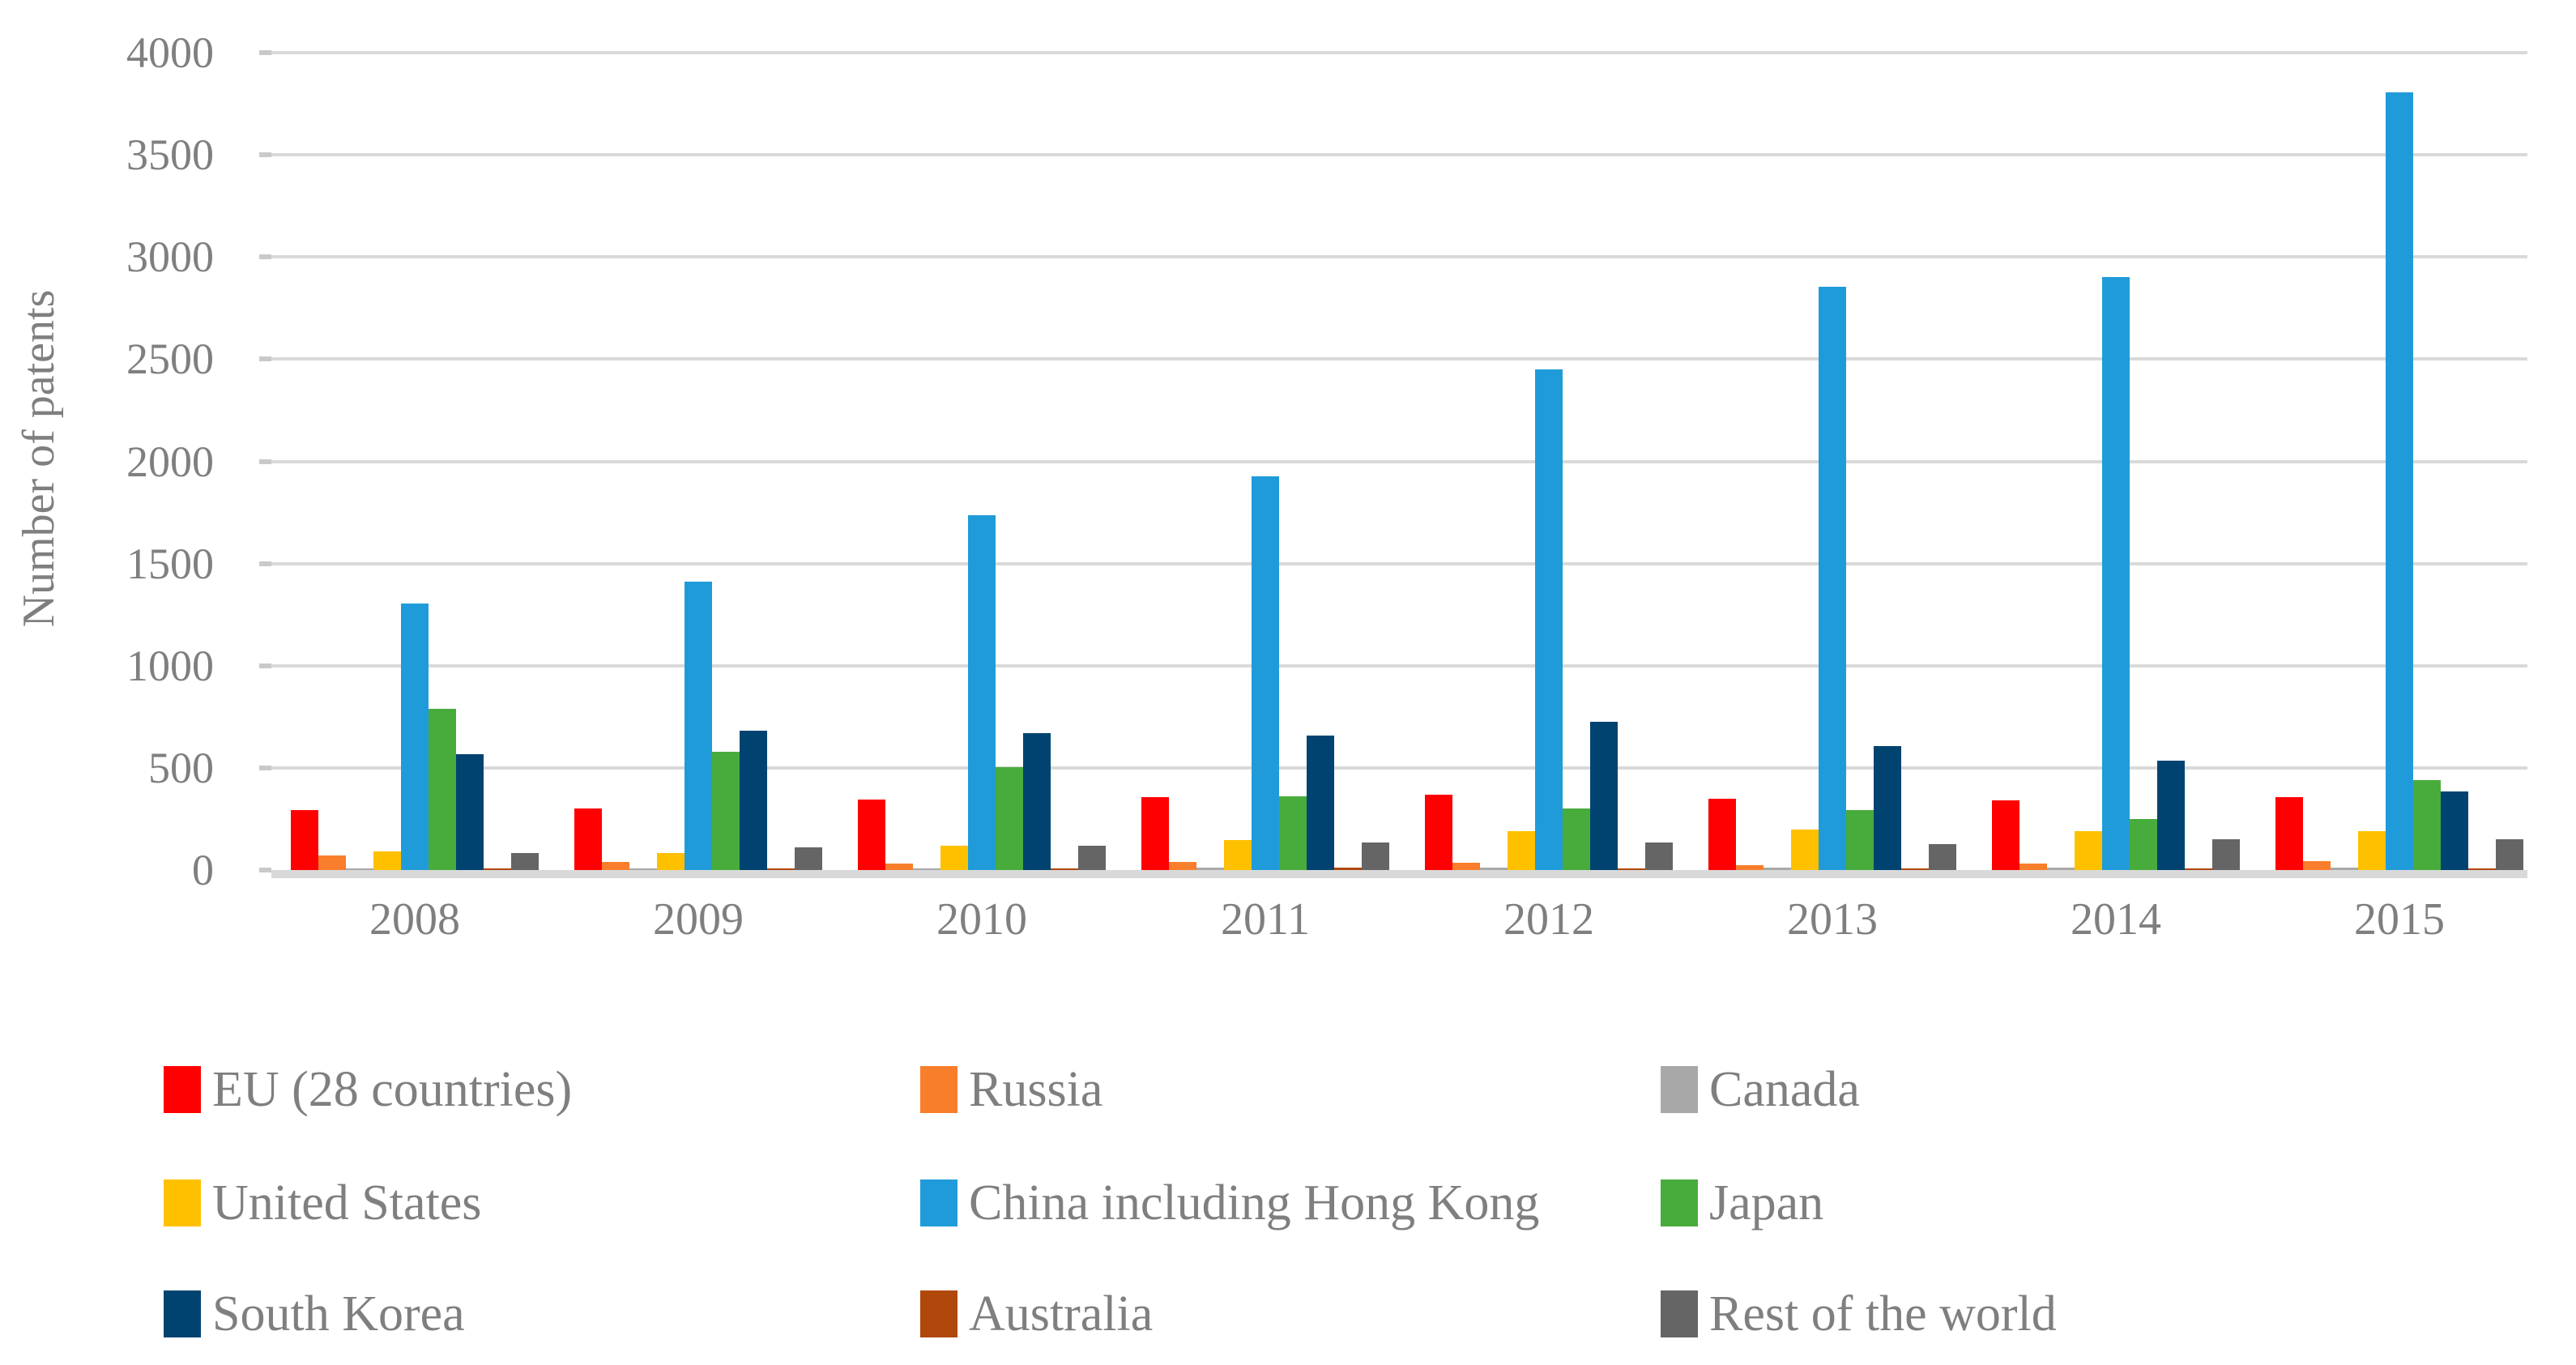 The height and width of the screenshot is (1365, 2576). Describe the element at coordinates (1680, 1089) in the screenshot. I see `legend-swatch-canada` at that location.